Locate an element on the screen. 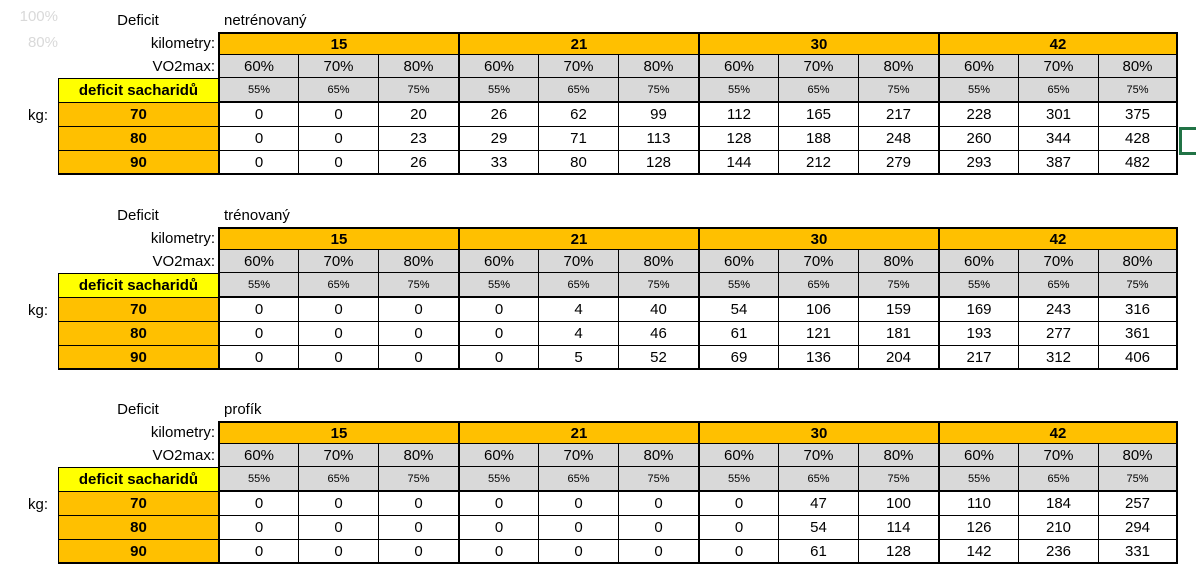 This screenshot has width=1196, height=576. deficit-value-cell: 62 is located at coordinates (578, 115).